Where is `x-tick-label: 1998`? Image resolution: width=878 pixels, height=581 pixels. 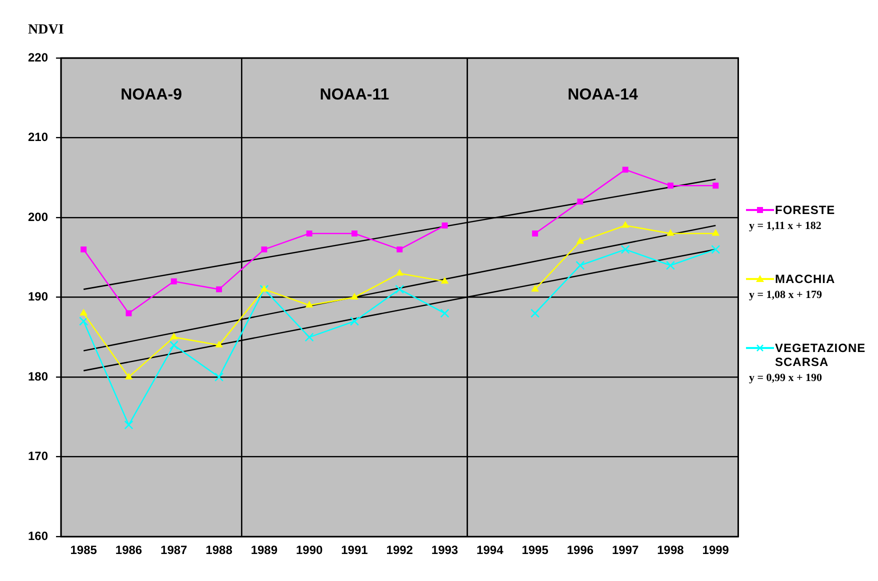
x-tick-label: 1998 is located at coordinates (670, 550).